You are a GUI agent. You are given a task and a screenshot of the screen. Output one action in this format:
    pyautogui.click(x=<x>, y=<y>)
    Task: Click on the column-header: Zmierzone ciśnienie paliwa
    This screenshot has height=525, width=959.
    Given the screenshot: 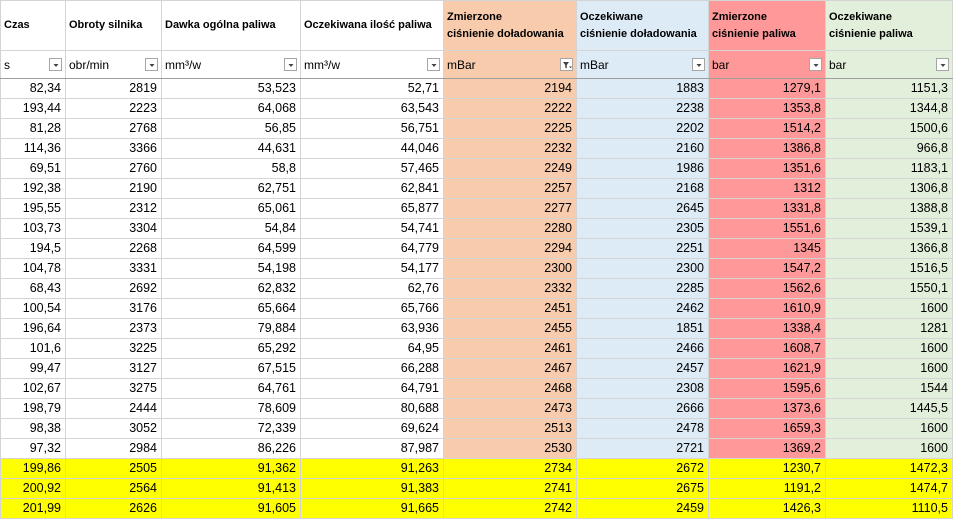 What is the action you would take?
    pyautogui.click(x=767, y=25)
    